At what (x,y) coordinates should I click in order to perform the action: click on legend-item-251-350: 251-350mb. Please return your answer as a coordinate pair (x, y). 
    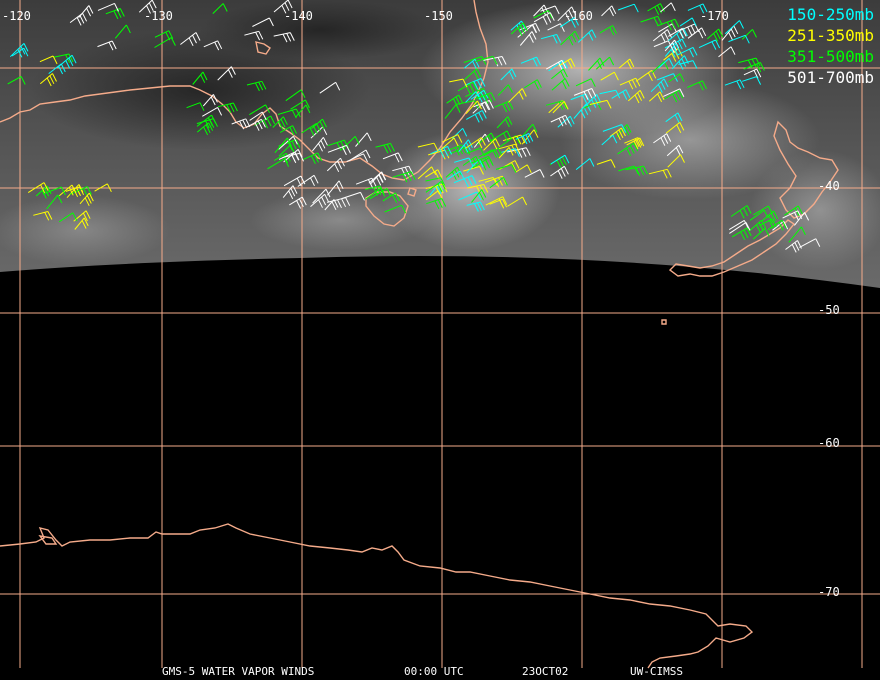
    Looking at the image, I should click on (830, 35).